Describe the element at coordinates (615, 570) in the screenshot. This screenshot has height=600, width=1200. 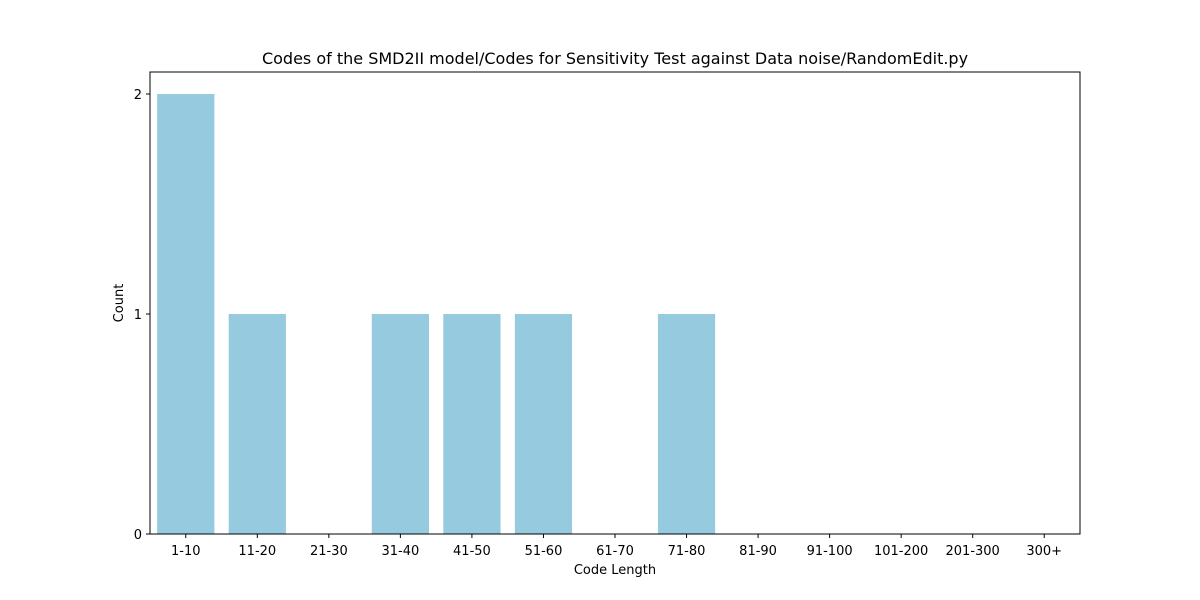
I see `x-axis-label: Code Length` at that location.